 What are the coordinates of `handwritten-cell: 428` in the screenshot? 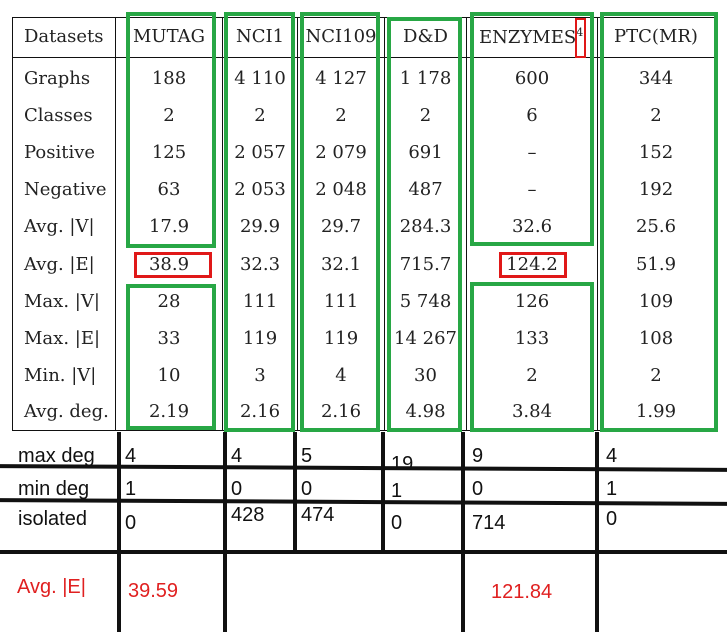 It's located at (248, 515).